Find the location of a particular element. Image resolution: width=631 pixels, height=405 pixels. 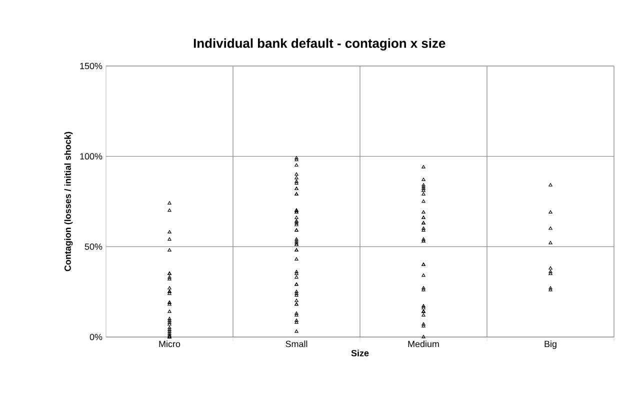

y-tick-label: 150% is located at coordinates (91, 66).